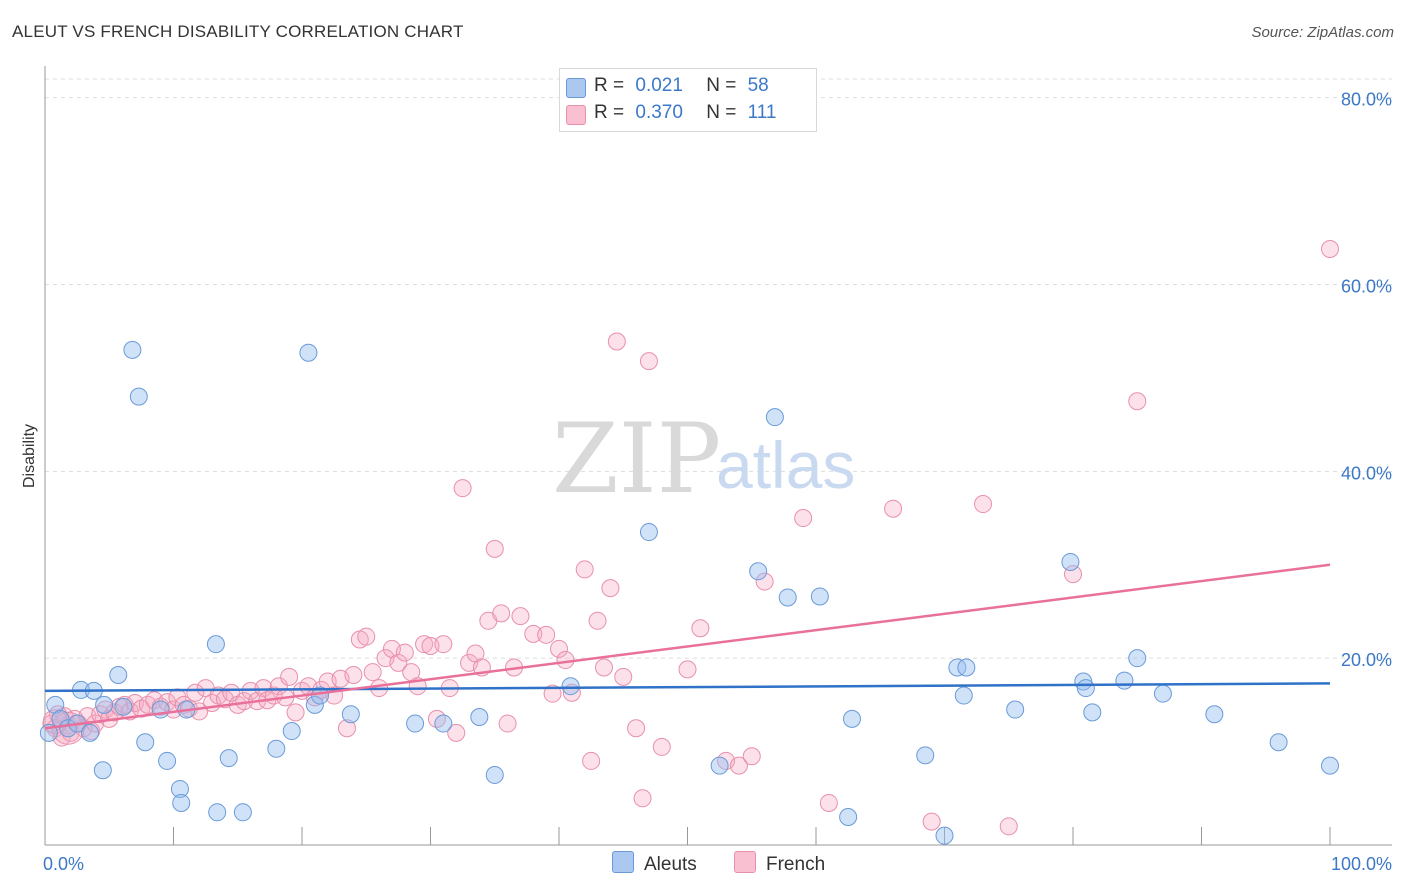 The image size is (1406, 892). I want to click on aleuts-legend-swatch, so click(623, 862).